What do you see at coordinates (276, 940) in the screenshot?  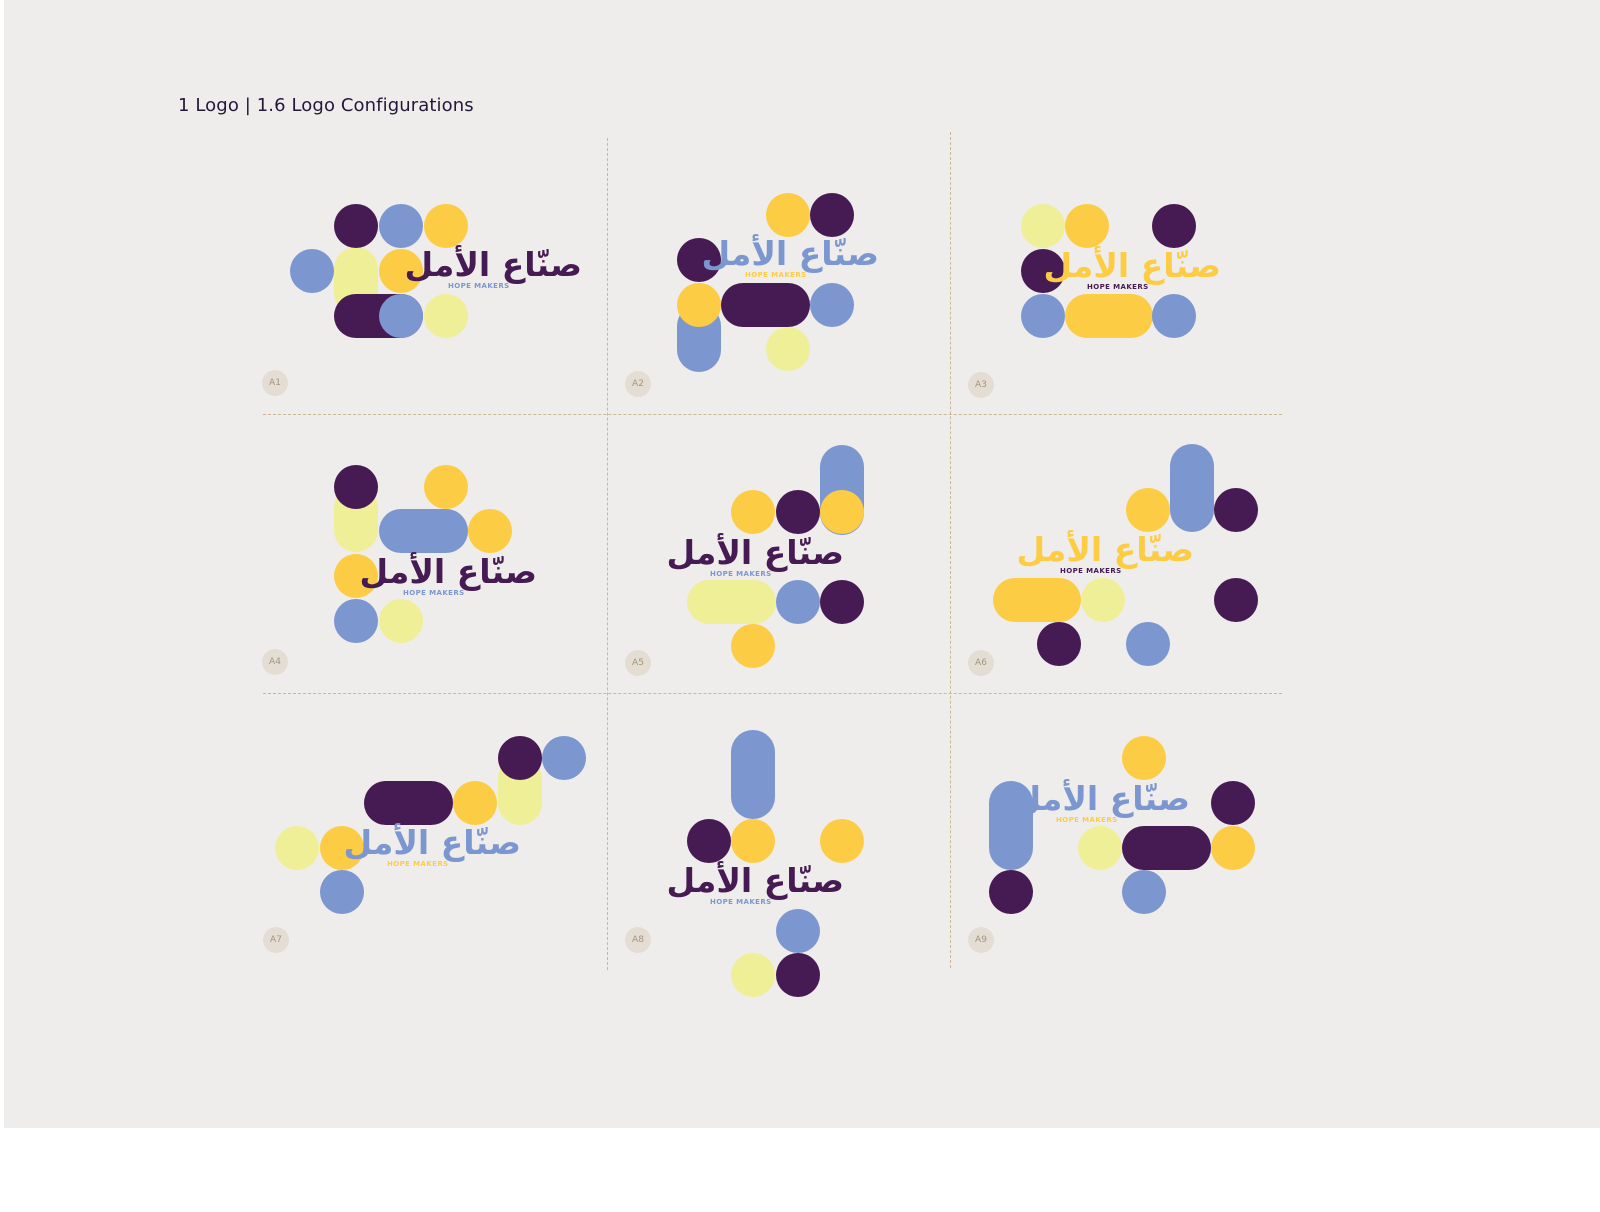 I see `configuration-label-badge: A7` at bounding box center [276, 940].